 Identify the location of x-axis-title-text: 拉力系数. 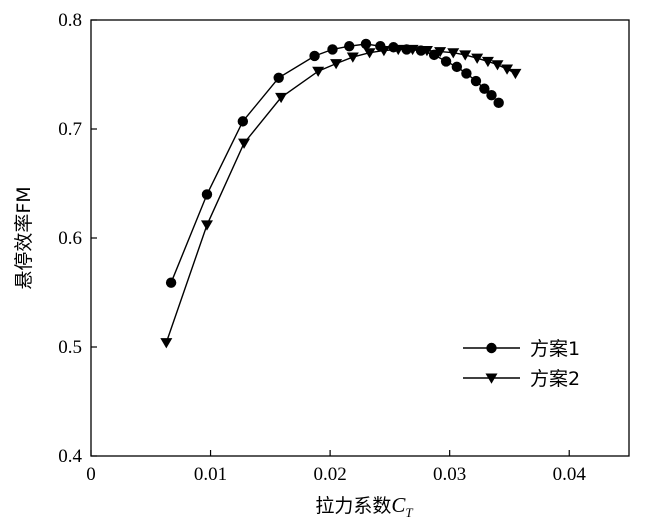
(353, 506).